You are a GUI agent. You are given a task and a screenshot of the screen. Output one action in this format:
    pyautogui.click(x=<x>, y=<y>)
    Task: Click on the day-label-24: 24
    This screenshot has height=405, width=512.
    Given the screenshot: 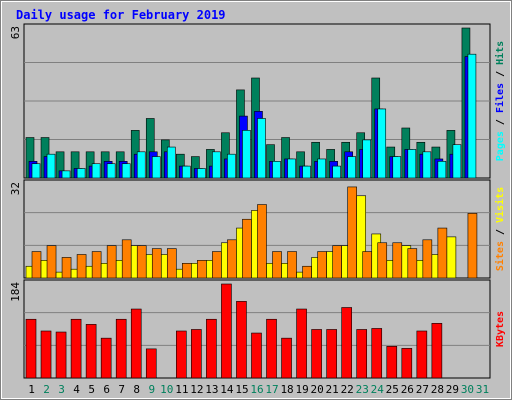 What is the action you would take?
    pyautogui.click(x=378, y=389)
    